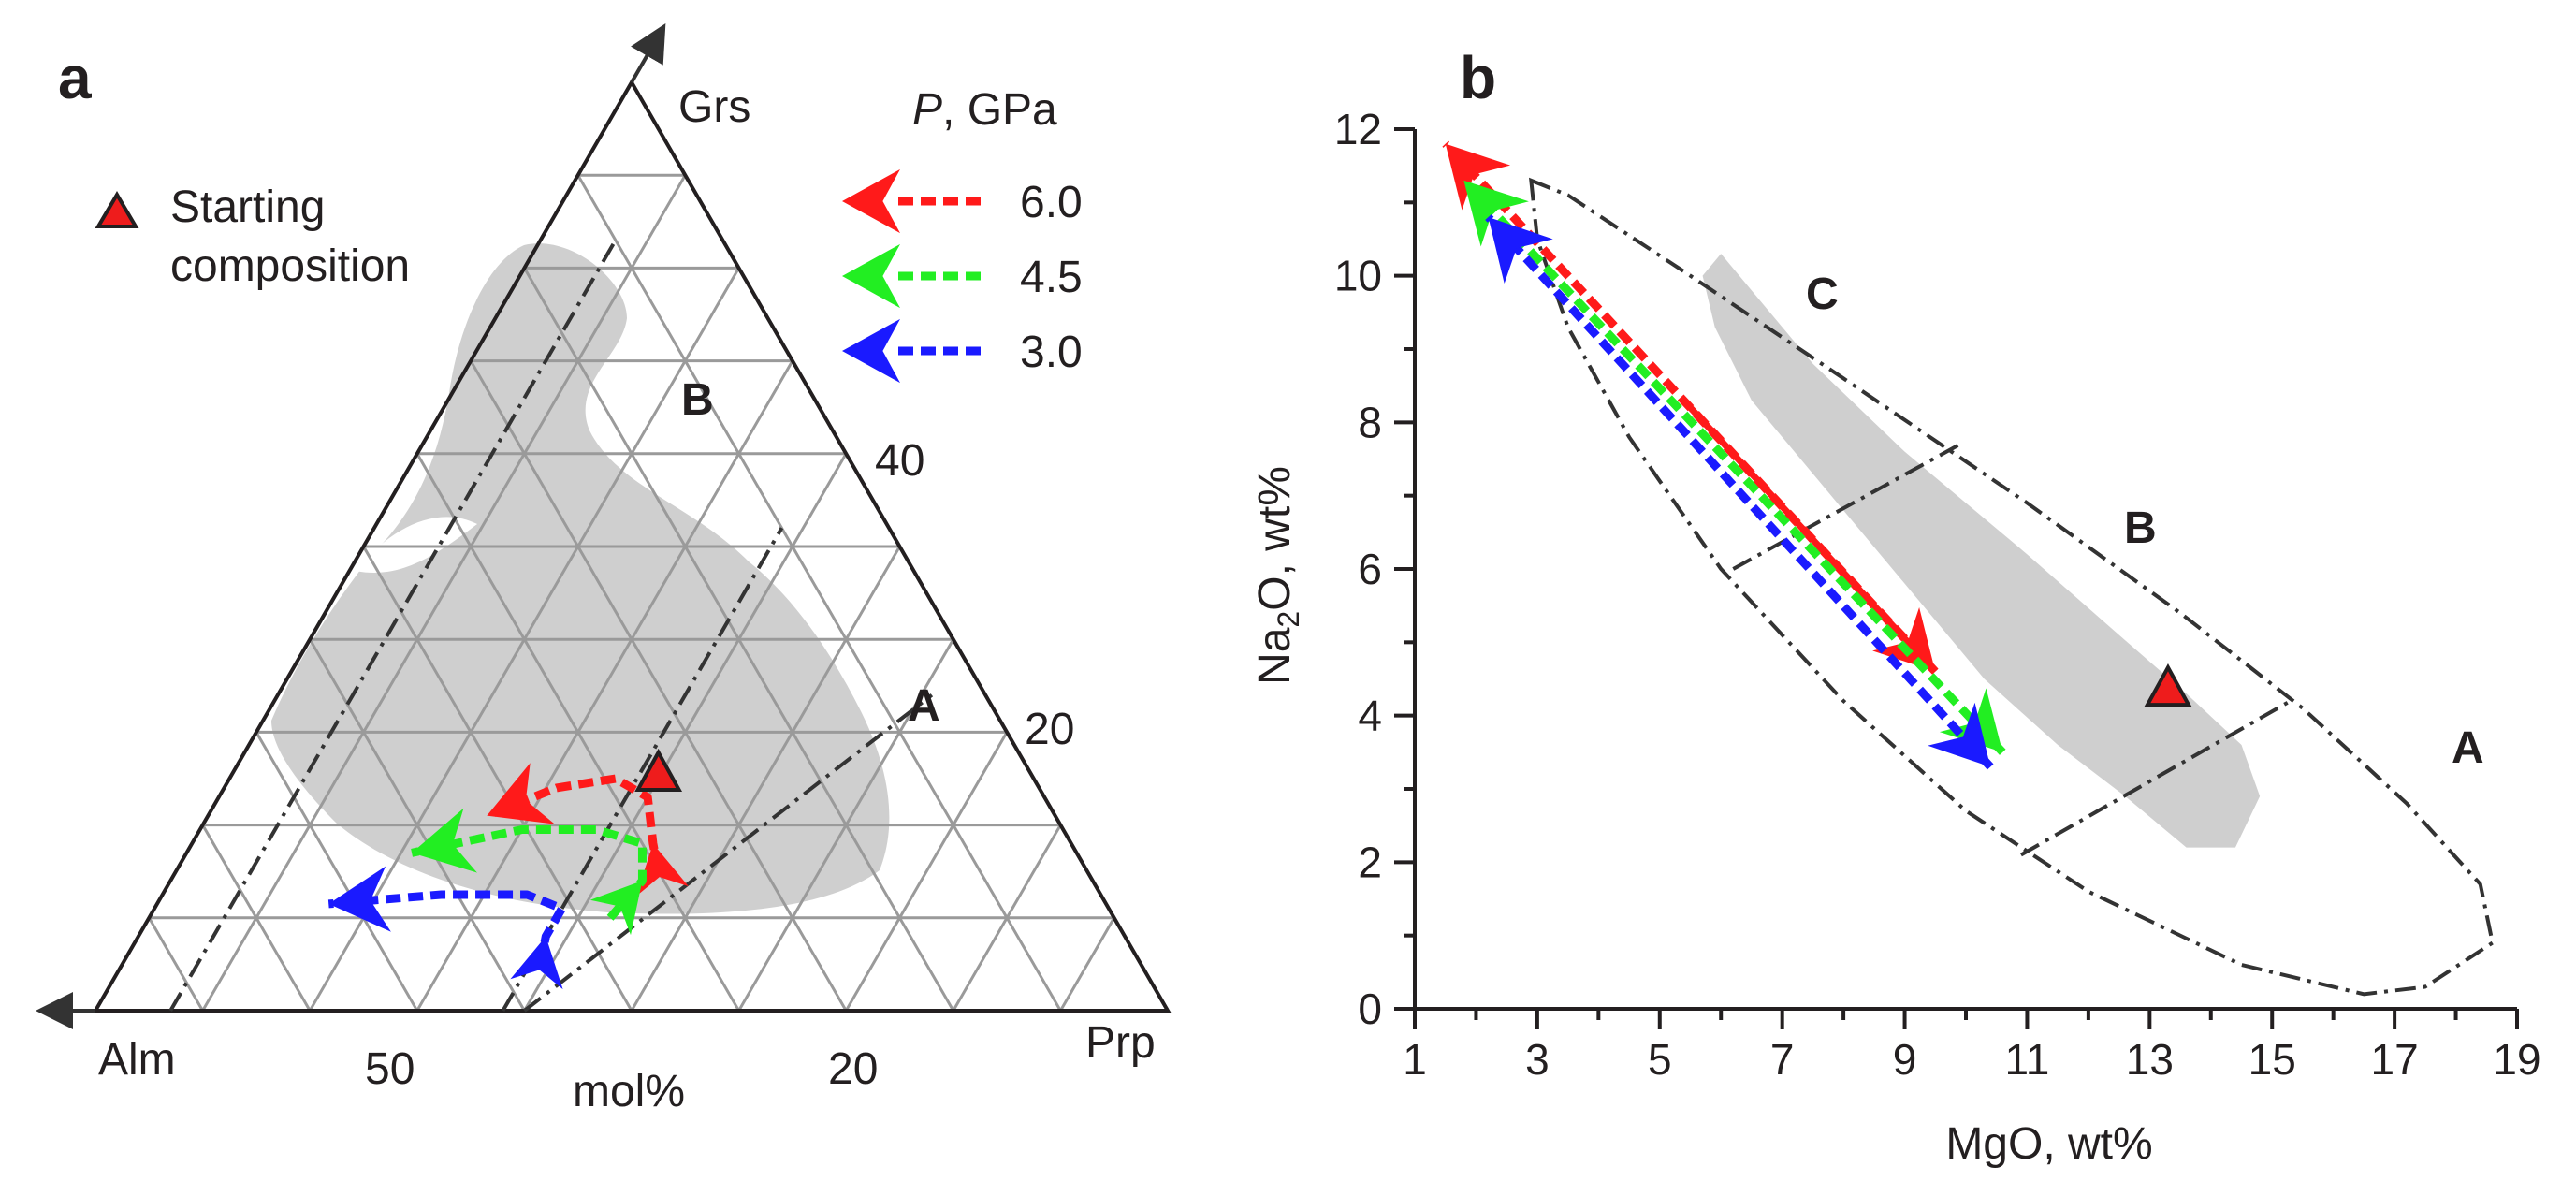  I want to click on scatter-starting-composition, so click(2168, 685).